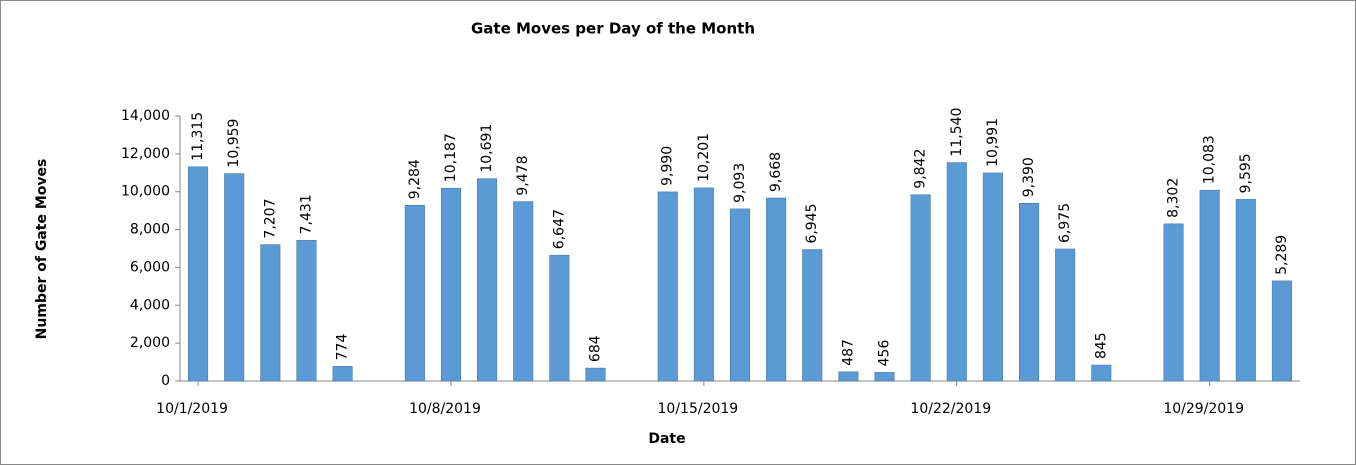  What do you see at coordinates (885, 353) in the screenshot?
I see `data-label: 456` at bounding box center [885, 353].